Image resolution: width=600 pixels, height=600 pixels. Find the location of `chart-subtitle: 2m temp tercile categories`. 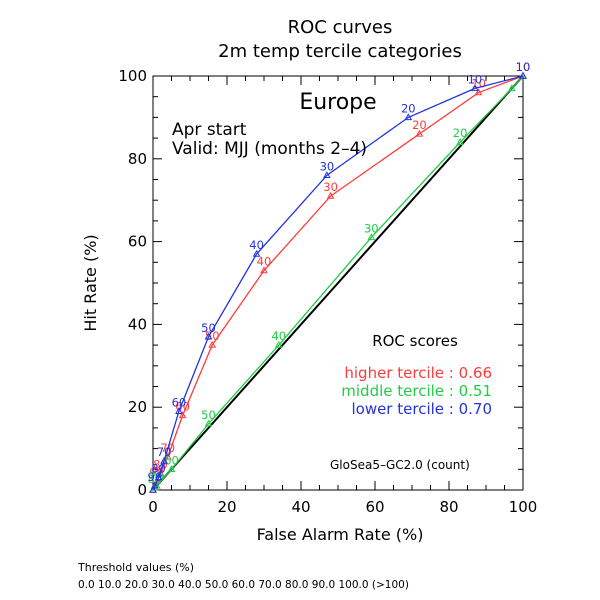

chart-subtitle: 2m temp tercile categories is located at coordinates (340, 51).